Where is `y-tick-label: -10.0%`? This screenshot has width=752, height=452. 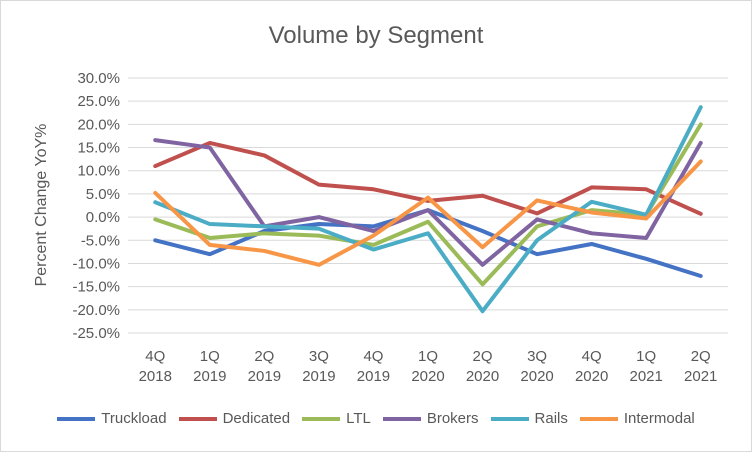
y-tick-label: -10.0% is located at coordinates (96, 263).